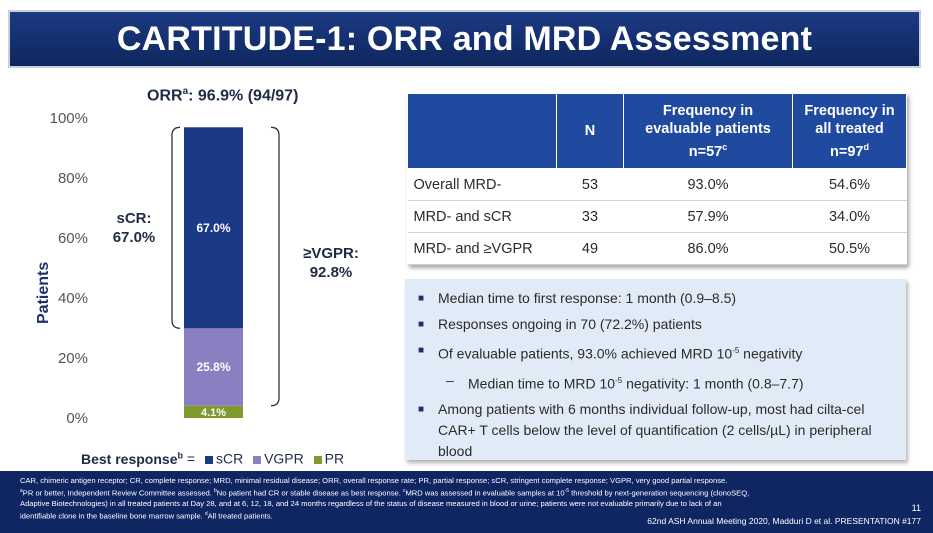  What do you see at coordinates (849, 248) in the screenshot?
I see `row-all-treated: 50.5%` at bounding box center [849, 248].